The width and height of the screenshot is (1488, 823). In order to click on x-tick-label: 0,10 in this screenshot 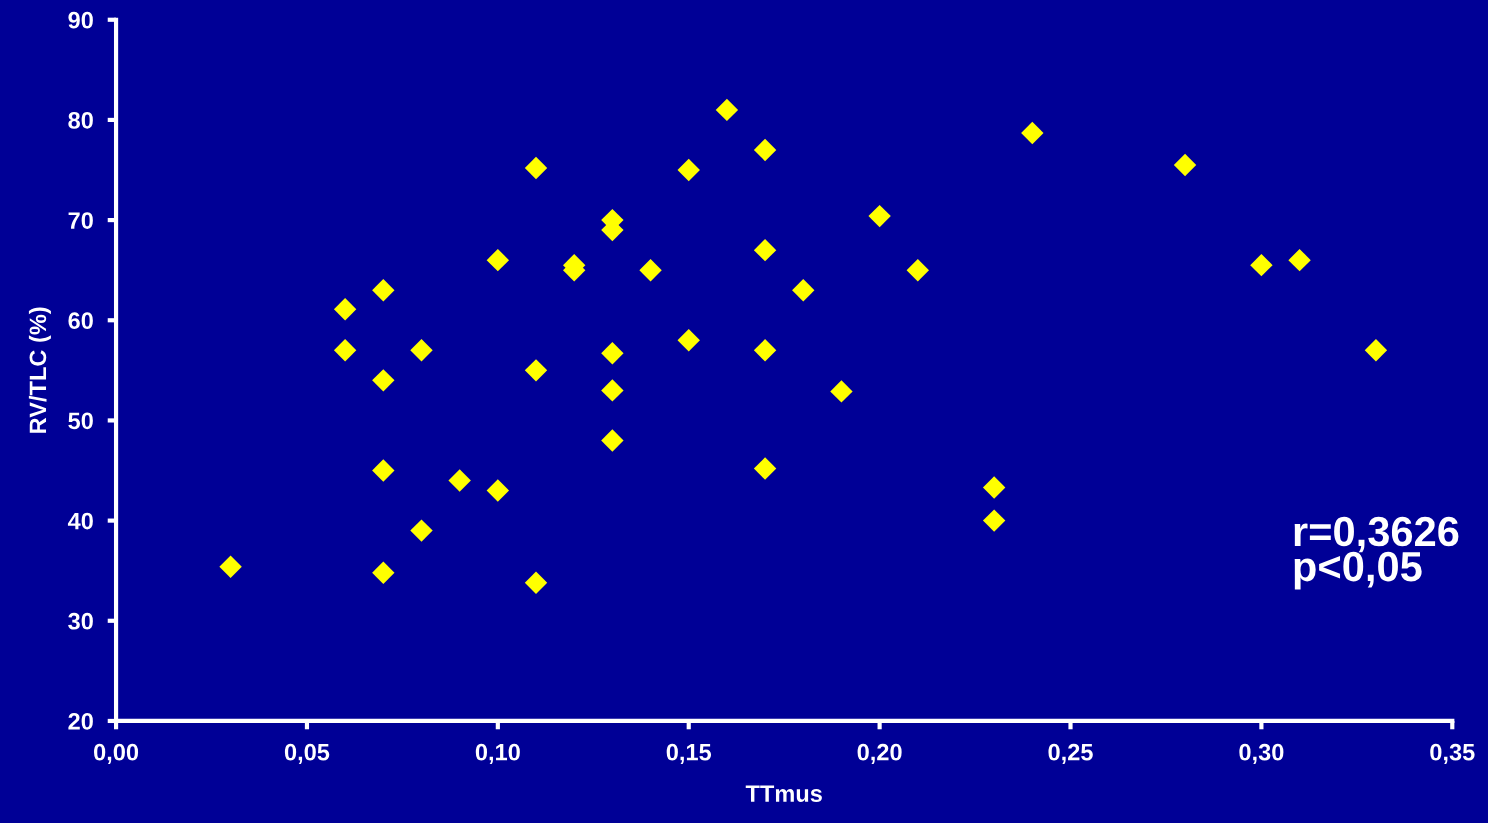, I will do `click(497, 753)`.